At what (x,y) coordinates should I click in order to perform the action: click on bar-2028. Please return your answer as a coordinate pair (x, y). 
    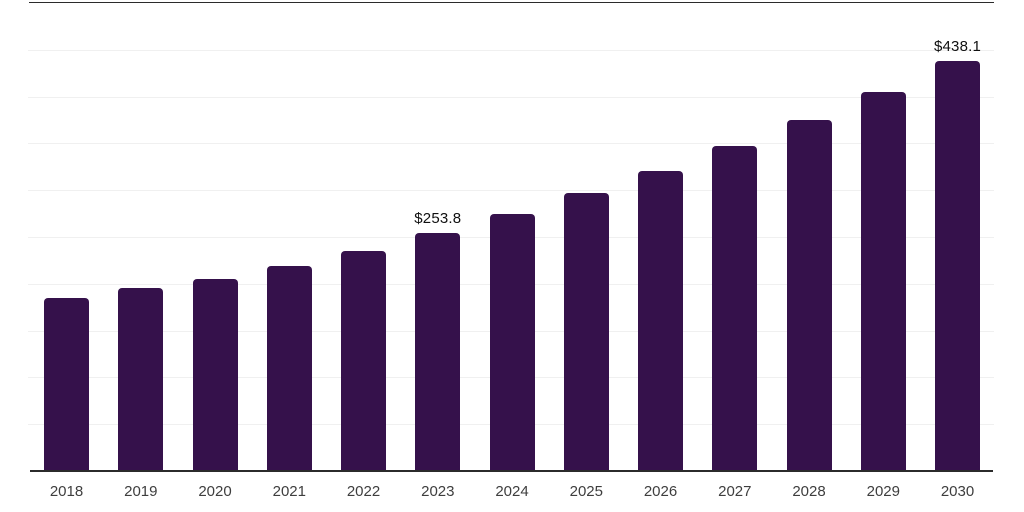
    Looking at the image, I should click on (809, 295).